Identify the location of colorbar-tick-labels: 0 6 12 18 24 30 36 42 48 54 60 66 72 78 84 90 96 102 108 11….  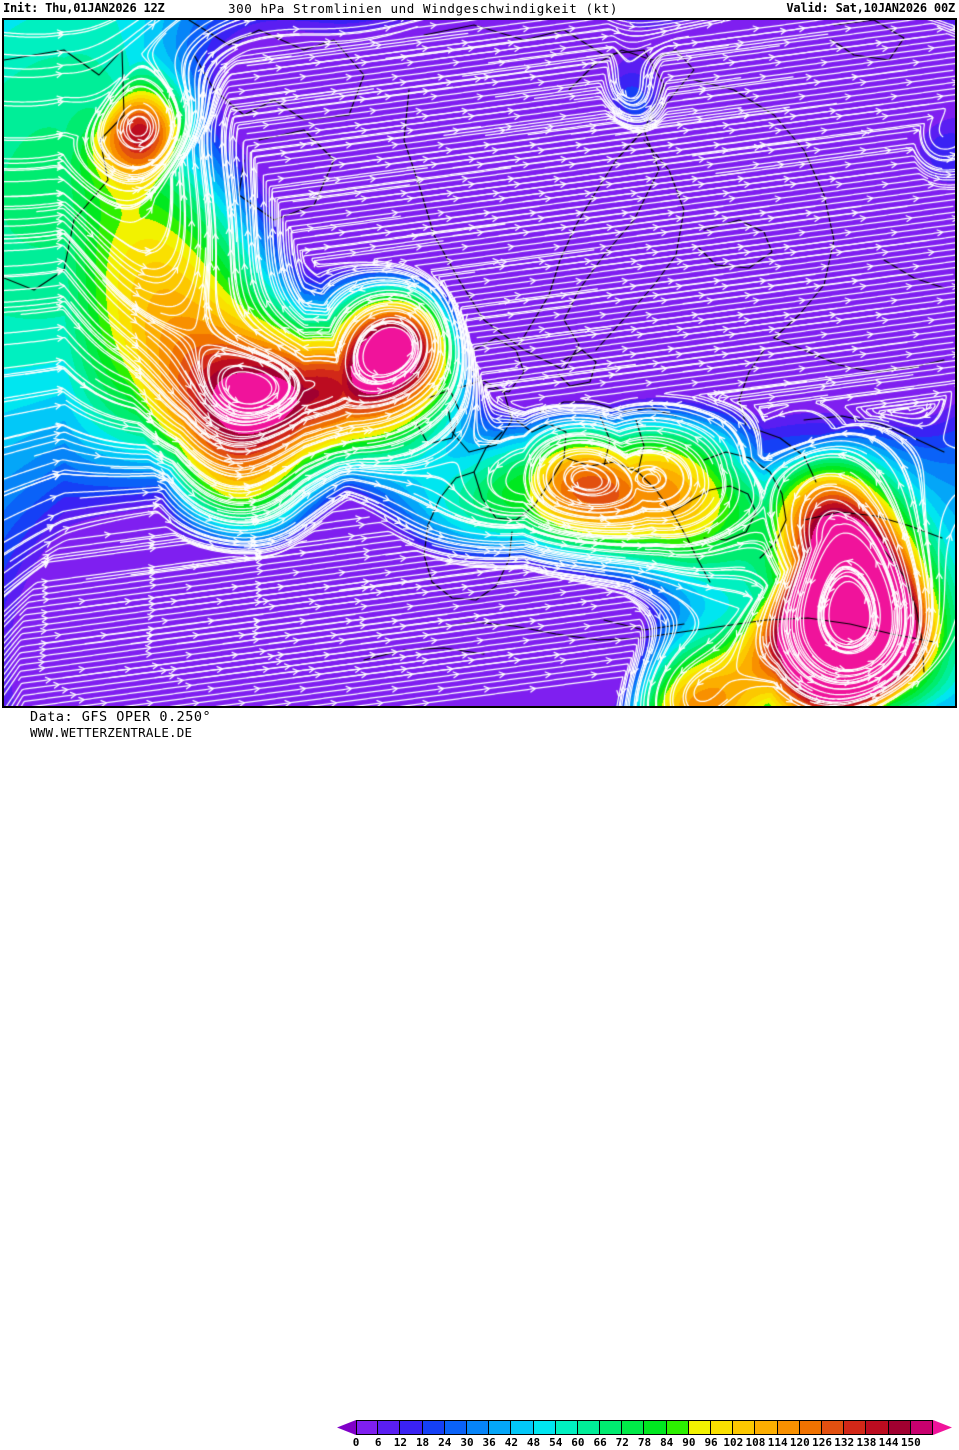
(644, 1443).